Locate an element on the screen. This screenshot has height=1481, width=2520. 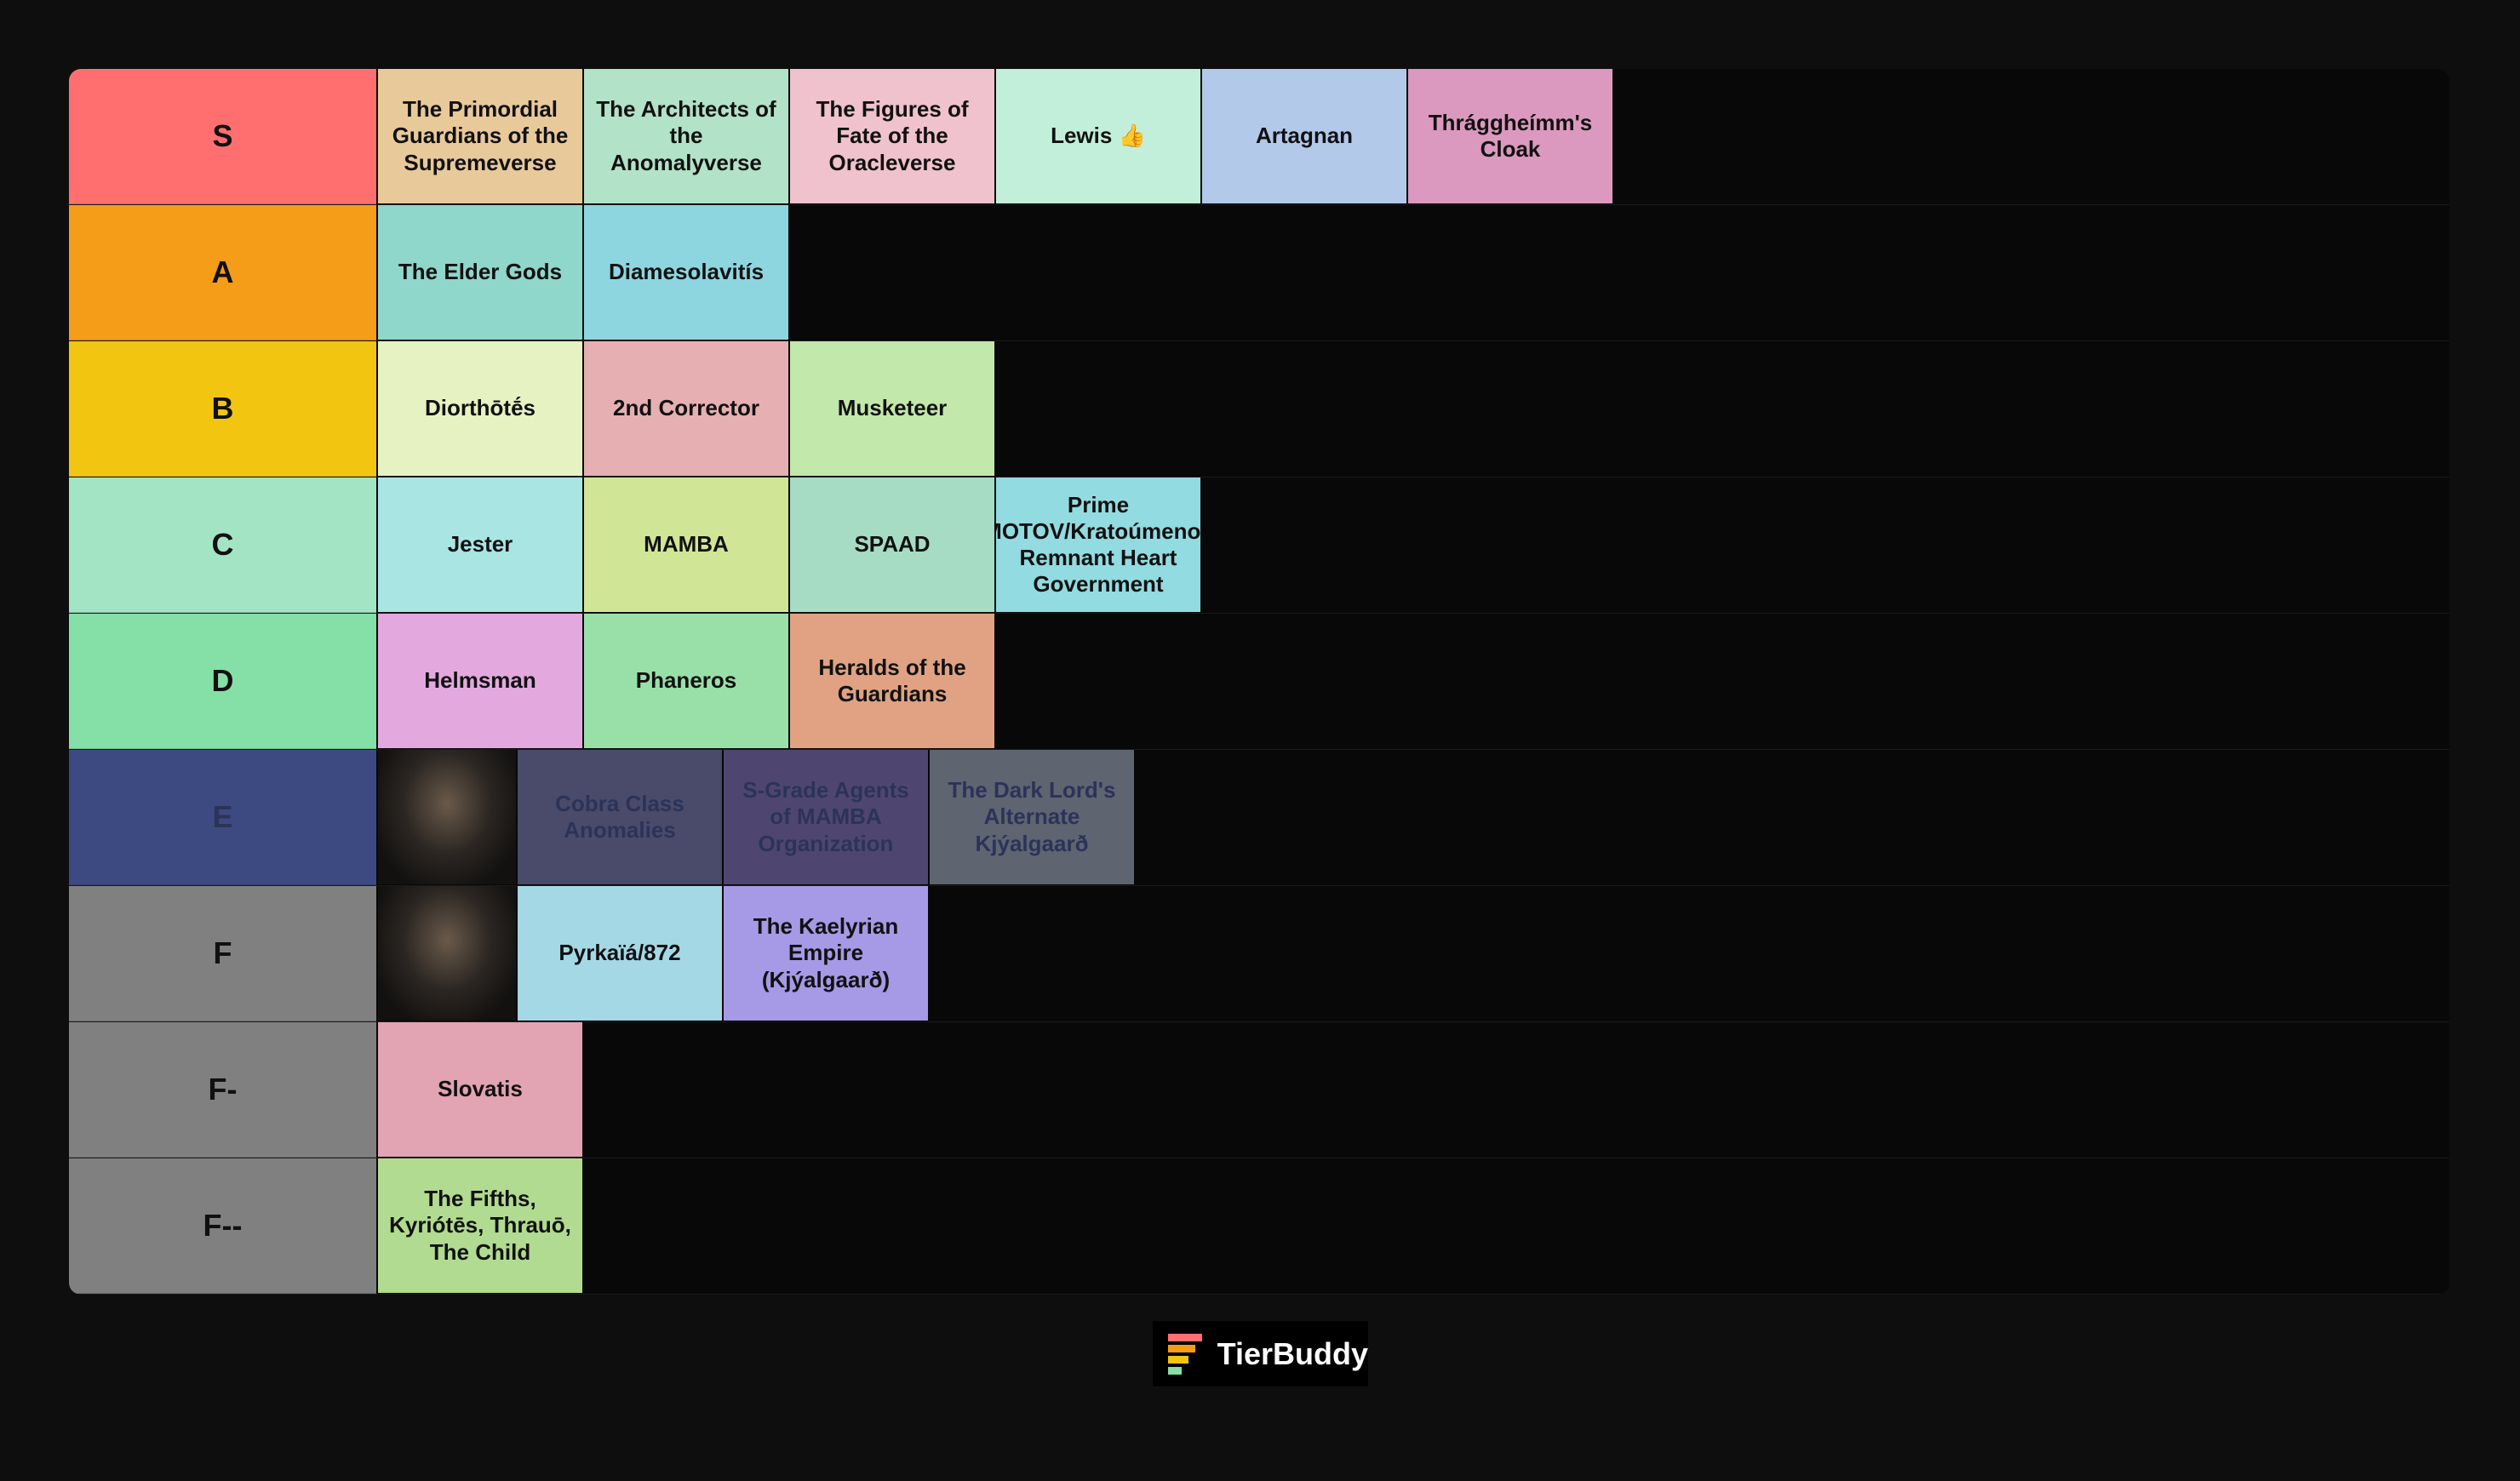
tier-row: F- Slovatis is located at coordinates (1259, 1090).